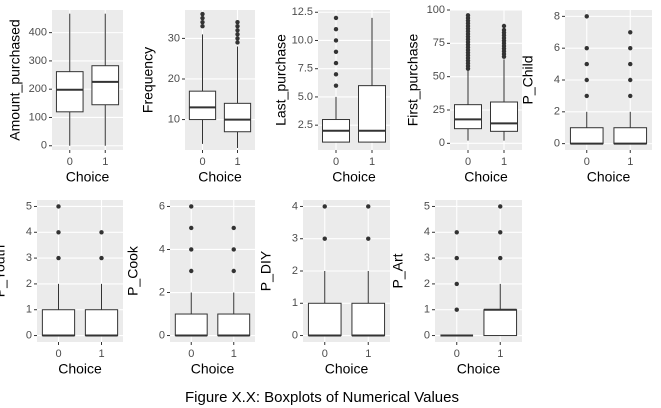 The height and width of the screenshot is (408, 661). I want to click on y-tick-label: 75, so click(439, 43).